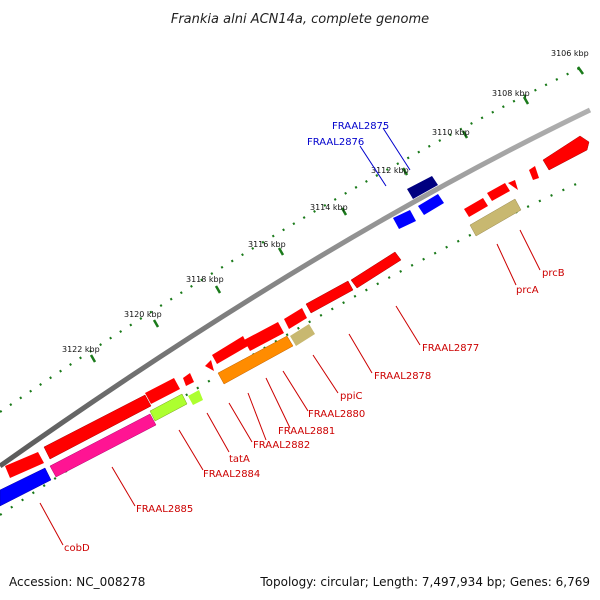 The height and width of the screenshot is (600, 600). Describe the element at coordinates (77, 582) in the screenshot. I see `accession-text: Accession: NC_008278` at that location.